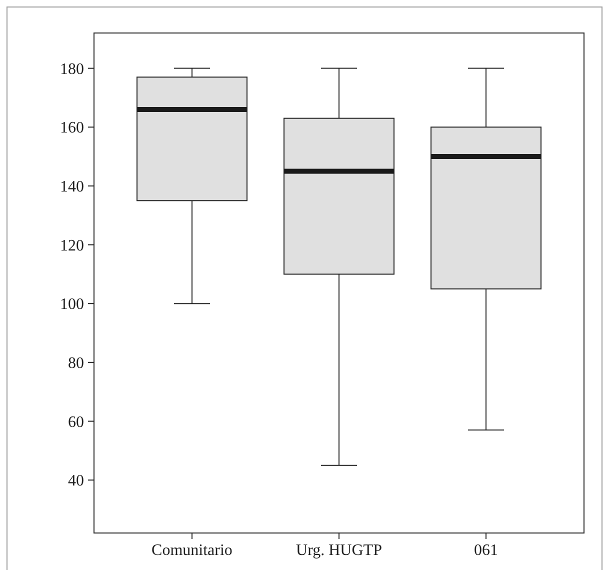 Image resolution: width=607 pixels, height=570 pixels. Describe the element at coordinates (339, 550) in the screenshot. I see `x-tick-label: Urg. HUGTP` at that location.